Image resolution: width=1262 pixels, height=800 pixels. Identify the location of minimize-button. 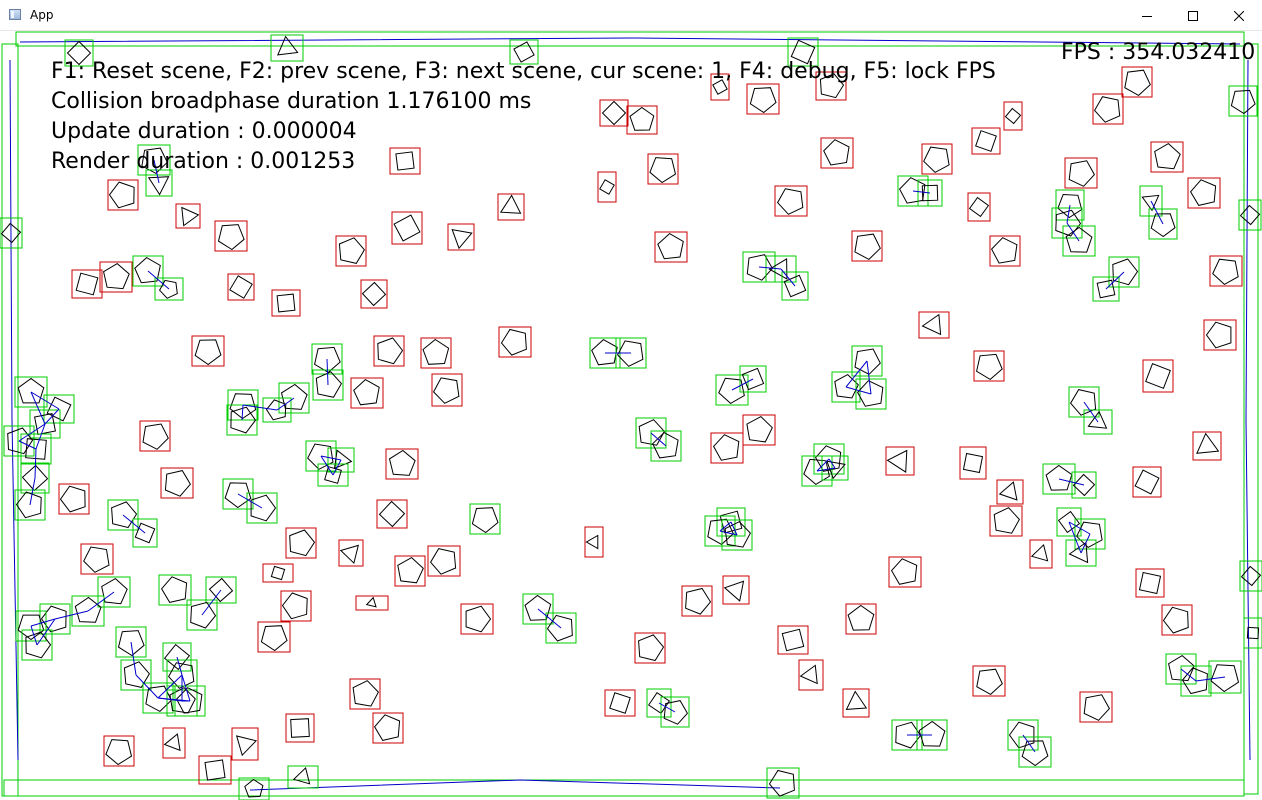
(1147, 15).